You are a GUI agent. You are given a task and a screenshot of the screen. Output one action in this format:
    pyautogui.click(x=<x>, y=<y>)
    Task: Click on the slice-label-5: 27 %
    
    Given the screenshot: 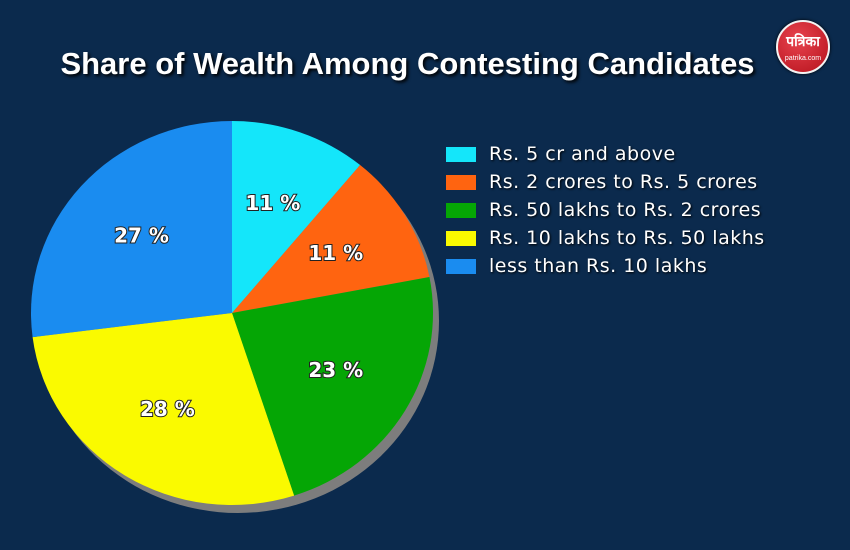 What is the action you would take?
    pyautogui.click(x=141, y=235)
    